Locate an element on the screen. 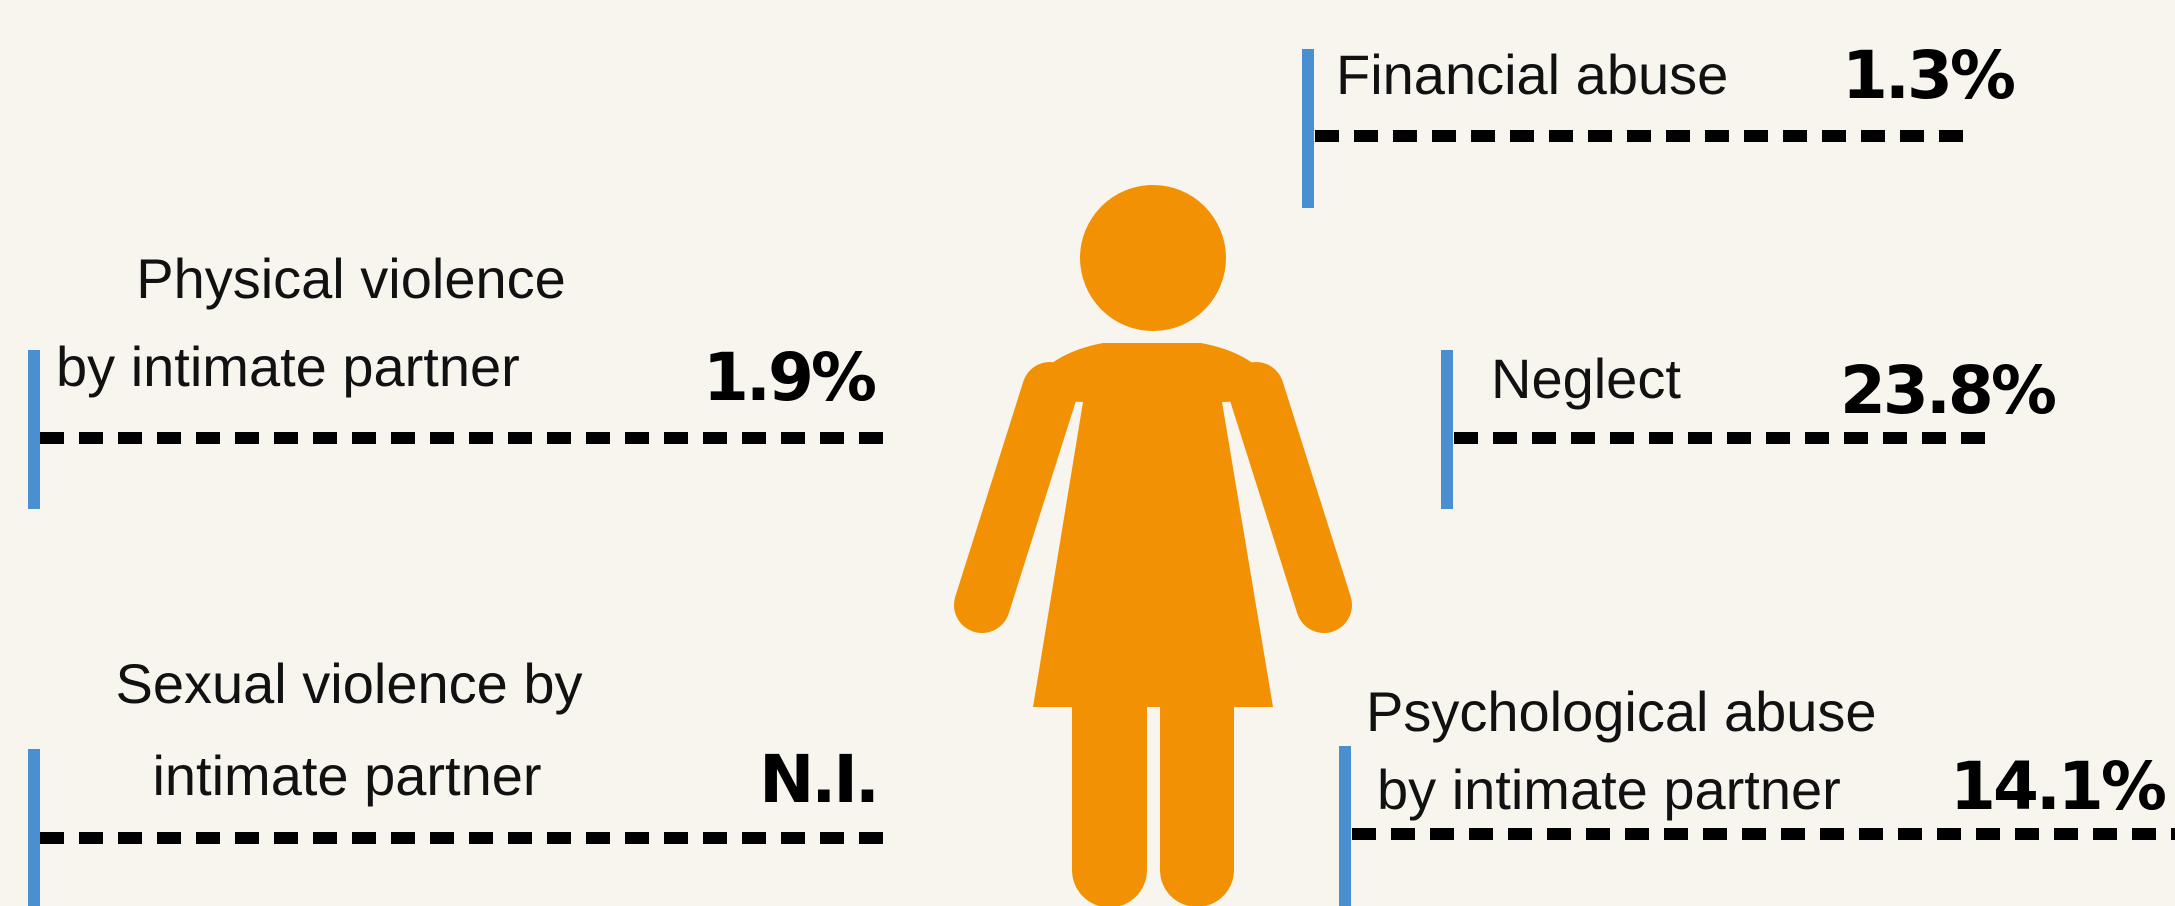 Image resolution: width=2175 pixels, height=906 pixels. label: Physical violence is located at coordinates (351, 278).